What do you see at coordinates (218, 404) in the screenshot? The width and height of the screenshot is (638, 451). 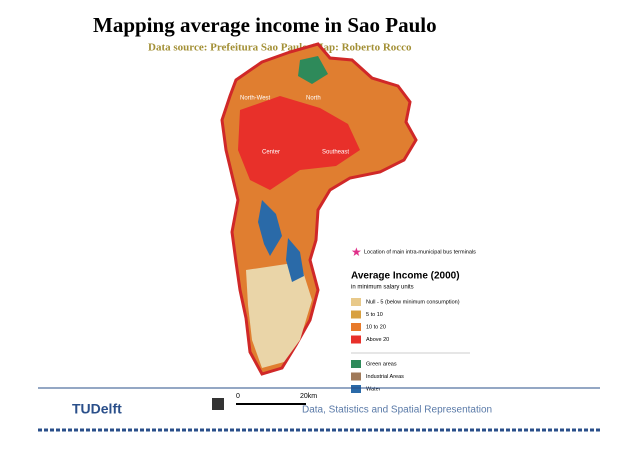 I see `north-arrow` at bounding box center [218, 404].